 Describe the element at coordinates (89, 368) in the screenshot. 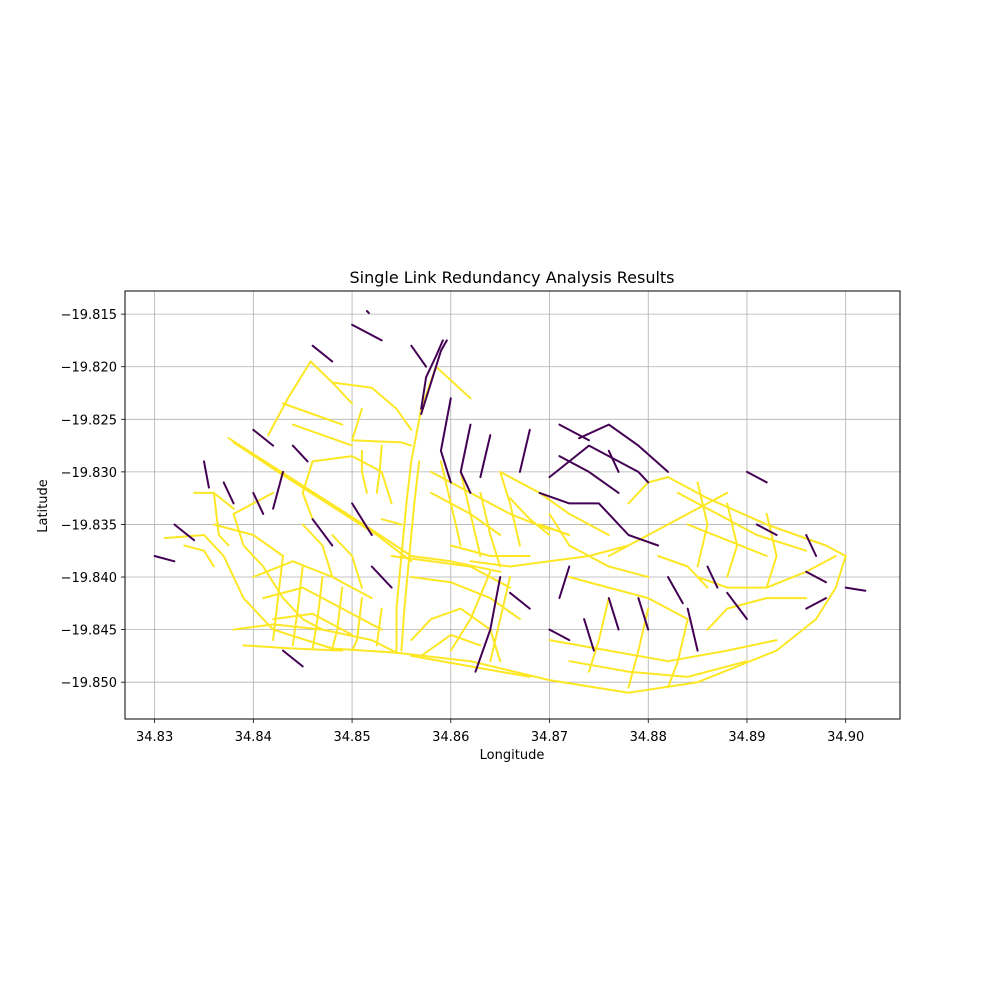

I see `y-tick-label: −19.820` at that location.